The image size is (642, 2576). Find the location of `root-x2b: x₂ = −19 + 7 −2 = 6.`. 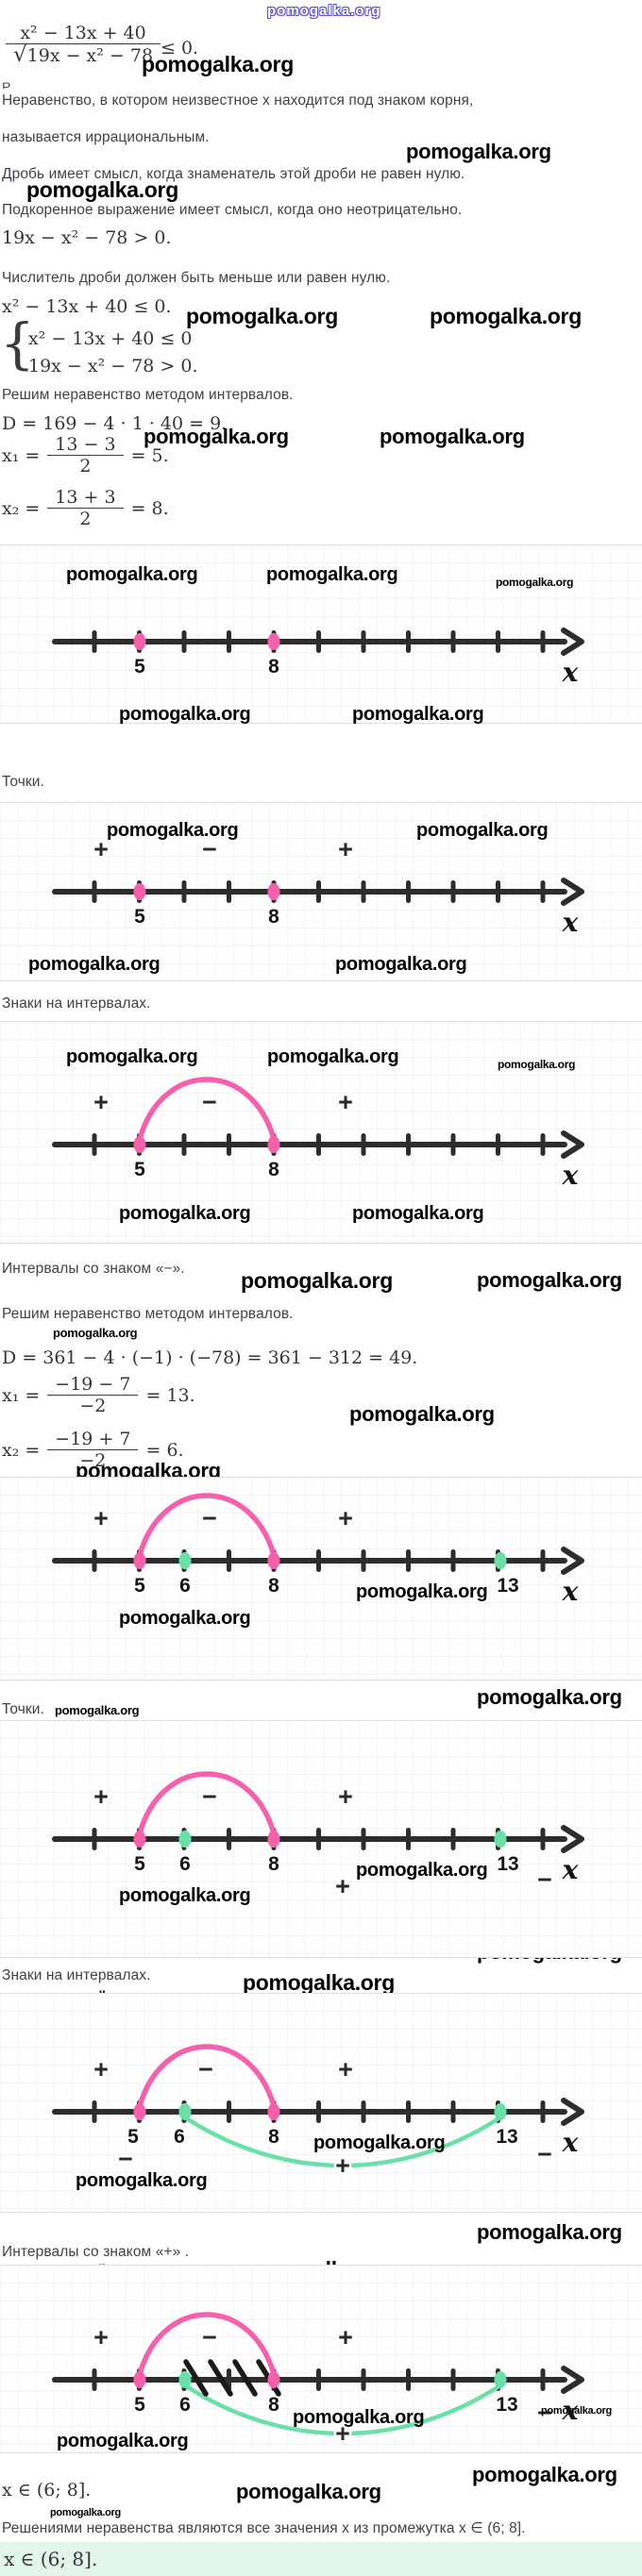

root-x2b: x₂ = −19 + 7 −2 = 6. is located at coordinates (93, 1450).